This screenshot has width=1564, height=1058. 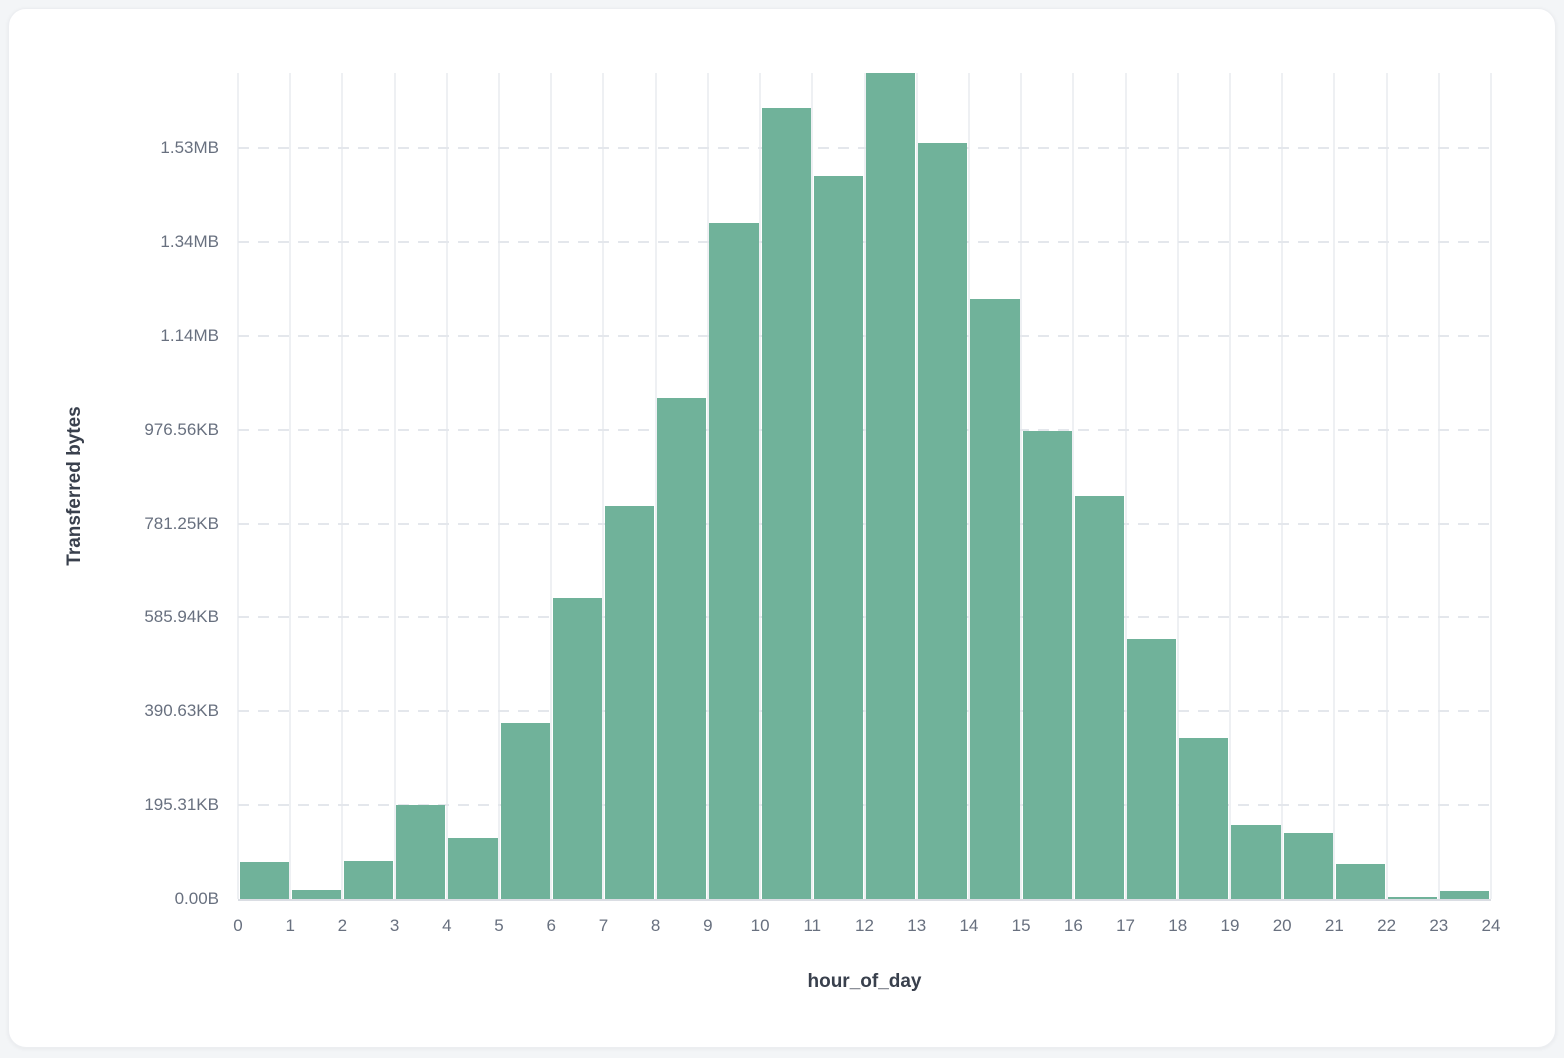 What do you see at coordinates (189, 148) in the screenshot?
I see `y-tick-label: 1.53MB` at bounding box center [189, 148].